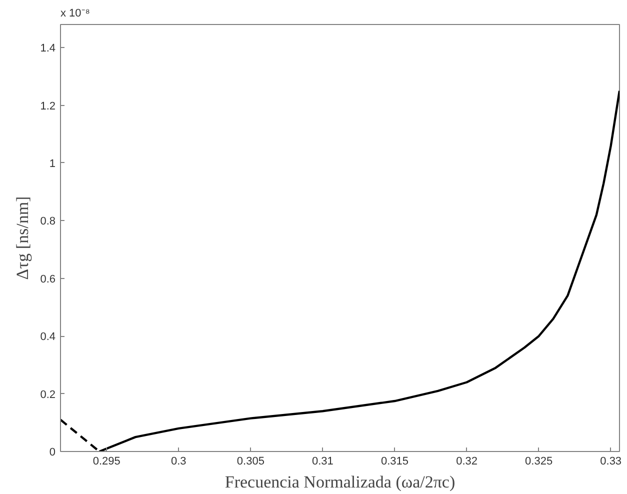  Describe the element at coordinates (22, 238) in the screenshot. I see `y-axis-title: Δτg [ns/nm]` at that location.